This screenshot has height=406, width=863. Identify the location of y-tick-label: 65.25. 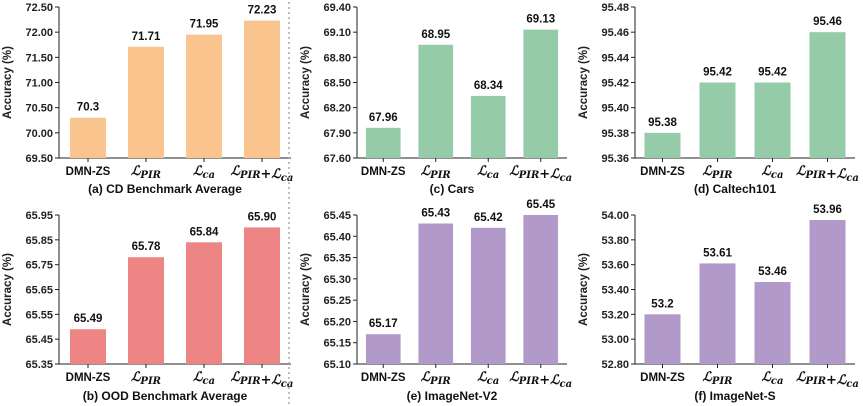
(337, 301).